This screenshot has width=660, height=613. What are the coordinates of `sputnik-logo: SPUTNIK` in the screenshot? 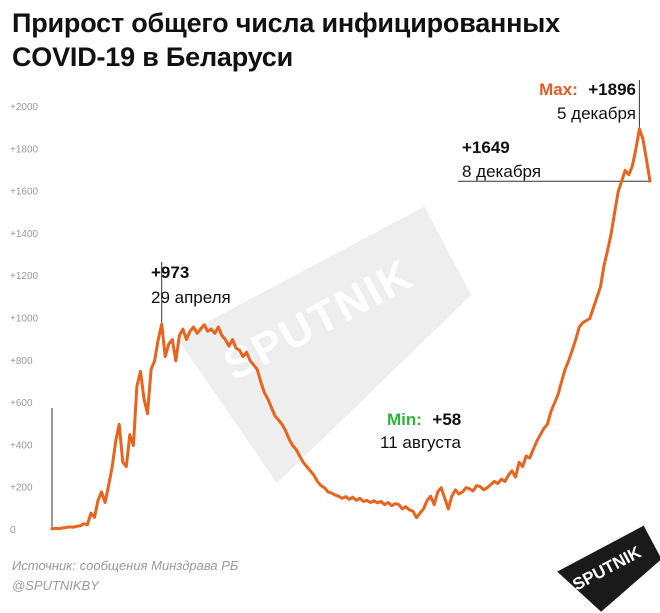 It's located at (608, 568).